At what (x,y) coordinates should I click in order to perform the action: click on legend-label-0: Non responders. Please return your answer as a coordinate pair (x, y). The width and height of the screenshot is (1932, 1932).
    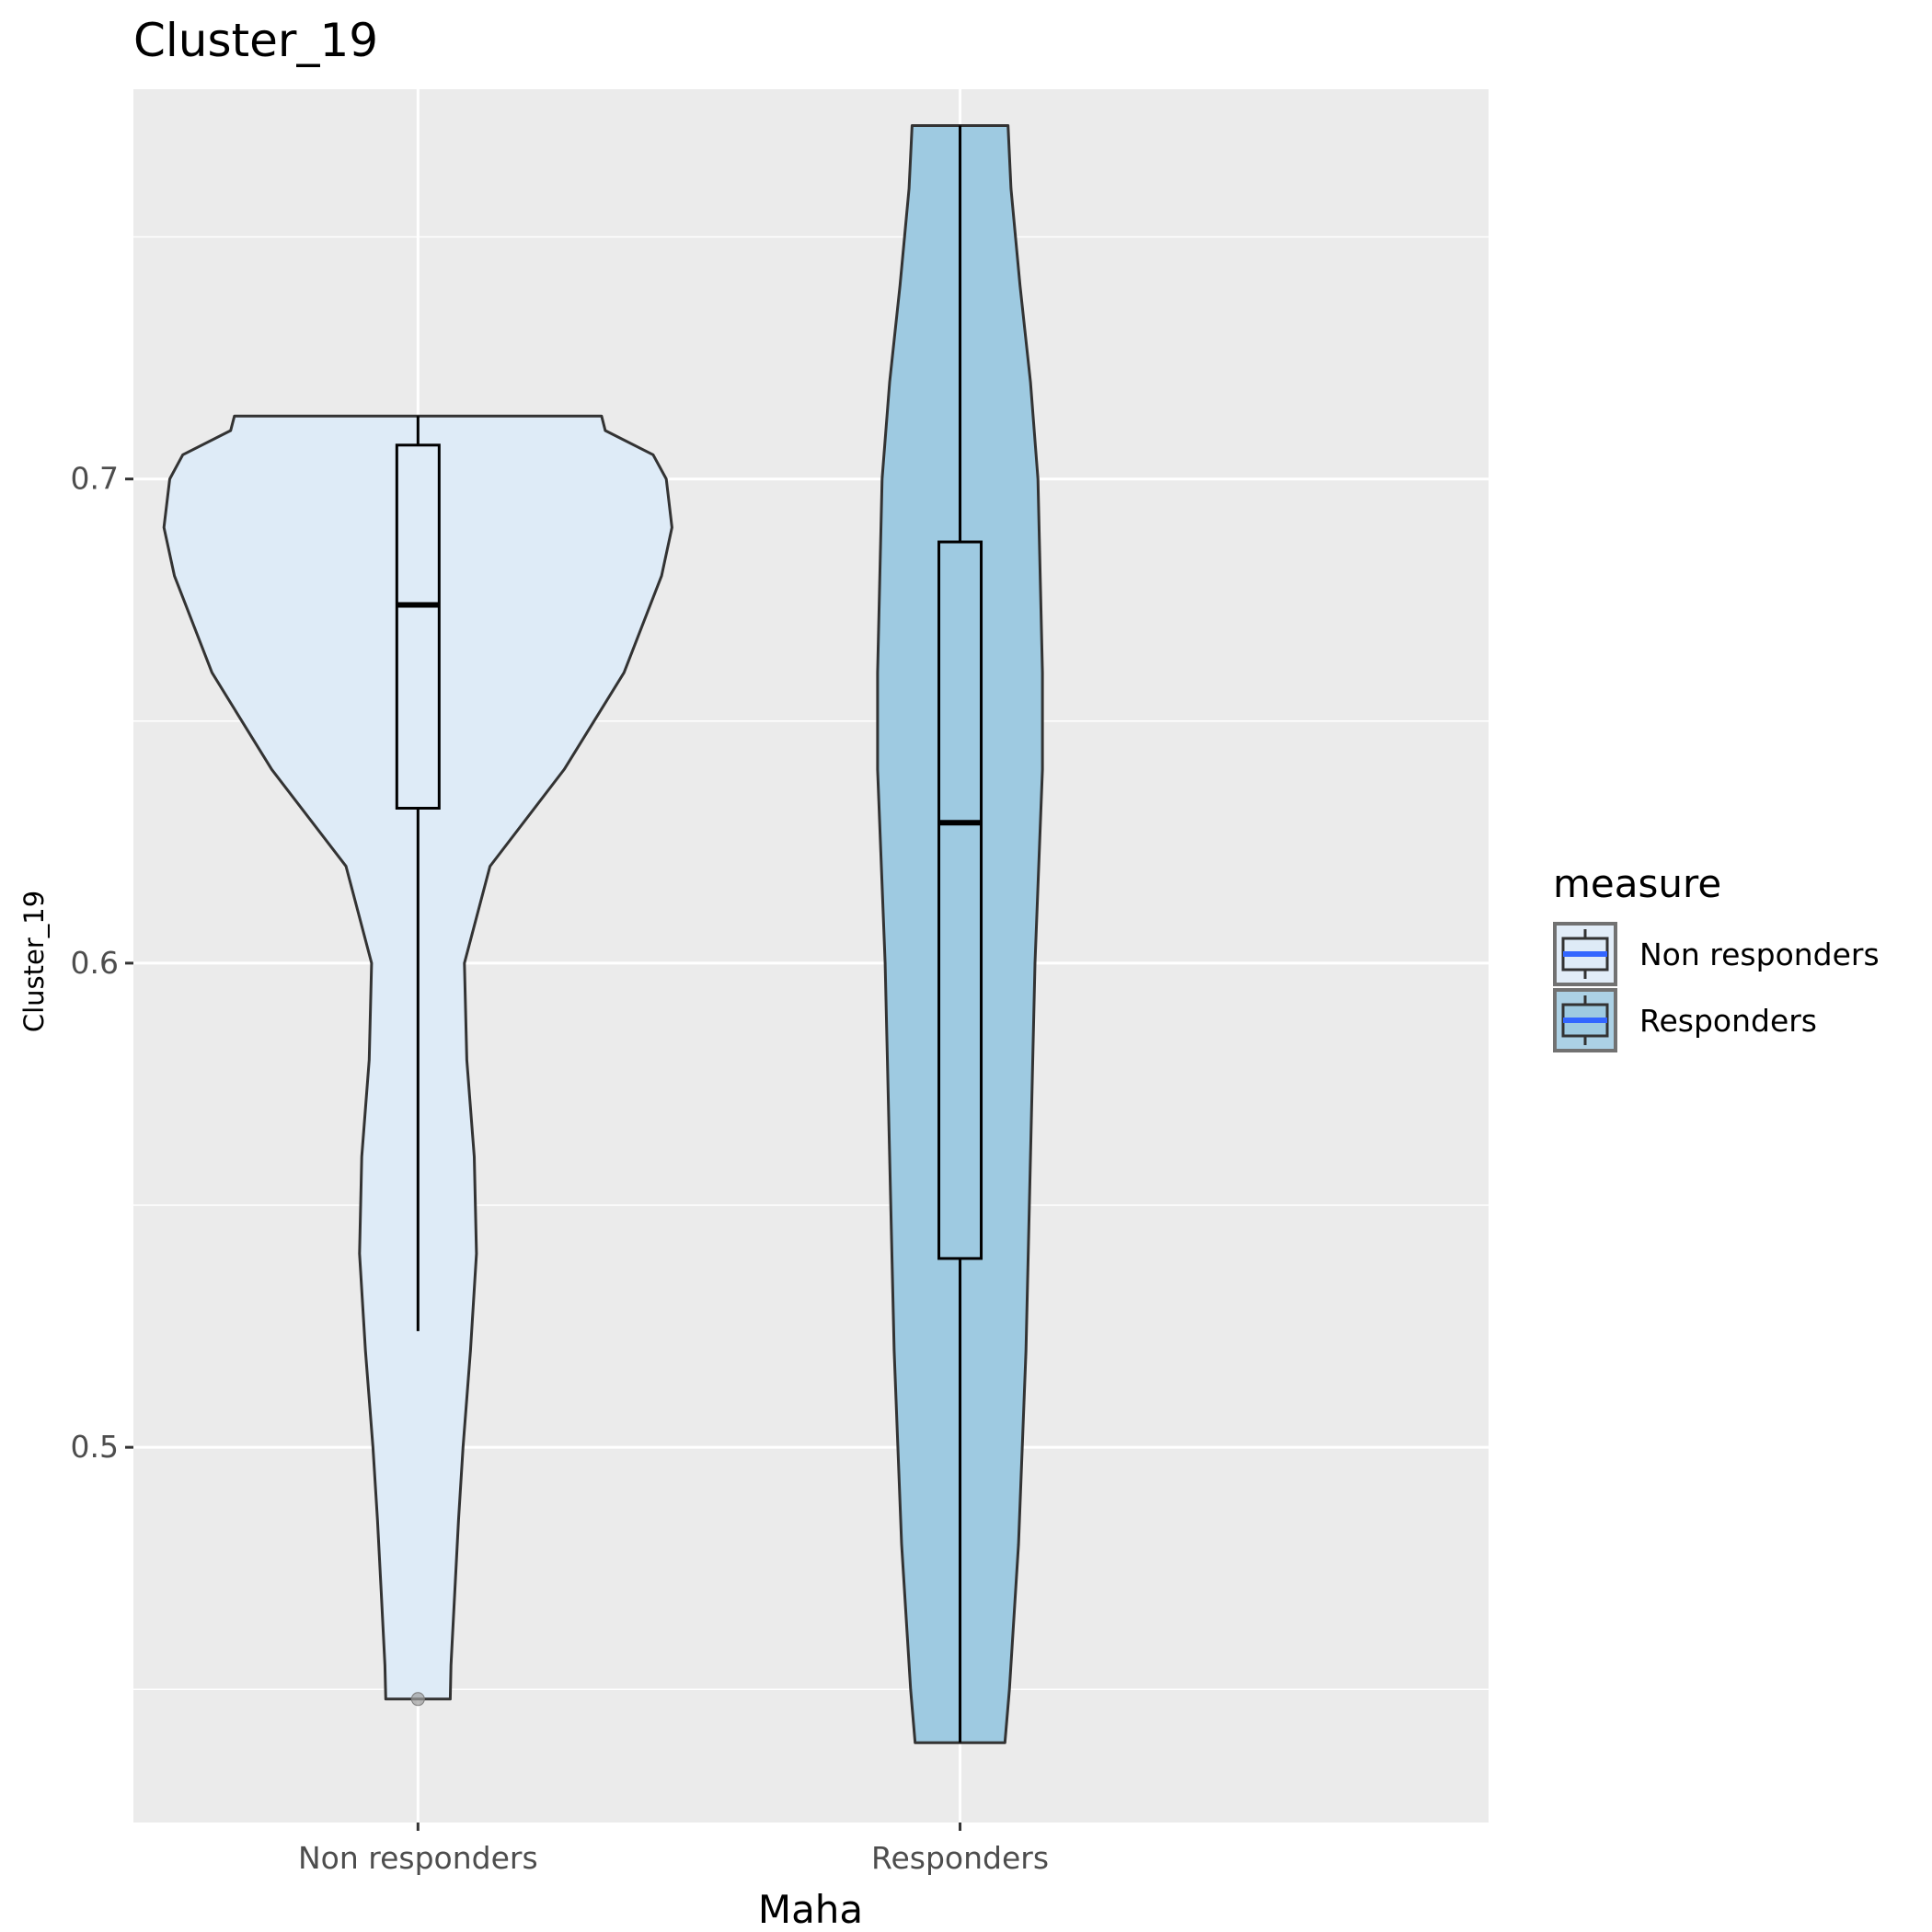
    Looking at the image, I should click on (1759, 954).